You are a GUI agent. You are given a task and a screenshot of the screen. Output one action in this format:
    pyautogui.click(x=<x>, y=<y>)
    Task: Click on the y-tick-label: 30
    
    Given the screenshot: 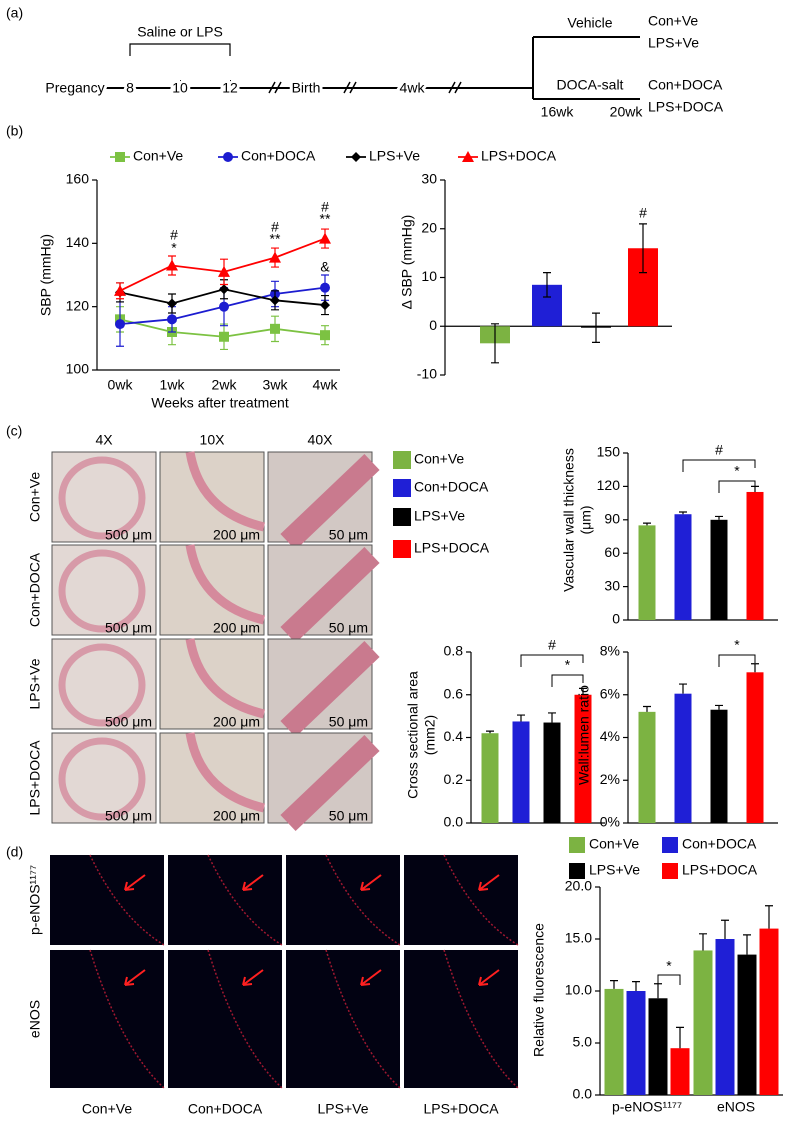 What is the action you would take?
    pyautogui.click(x=429, y=179)
    